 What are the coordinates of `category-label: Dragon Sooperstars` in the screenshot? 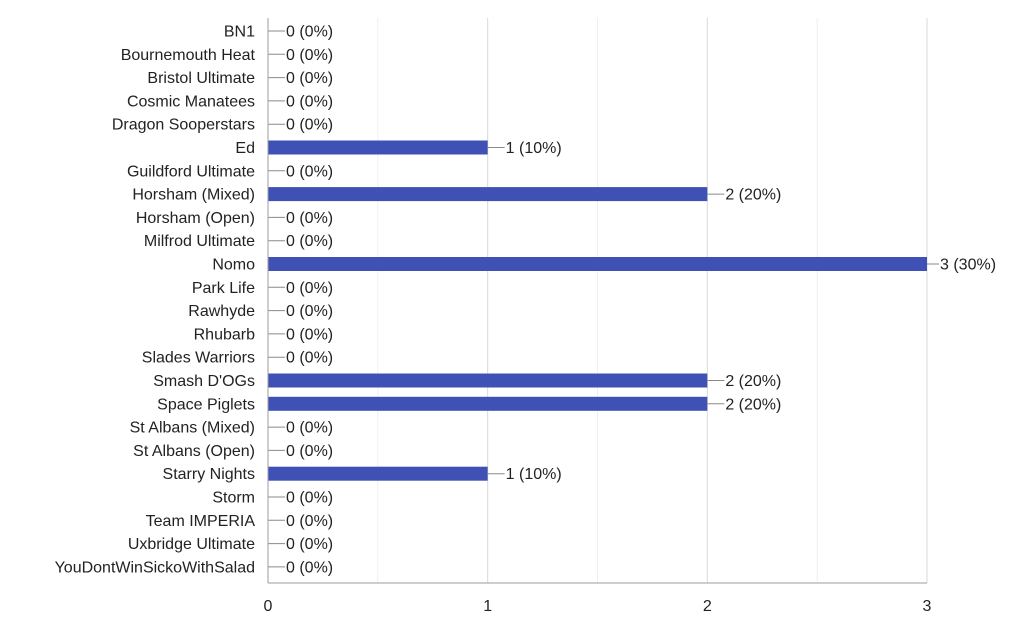 It's located at (183, 125).